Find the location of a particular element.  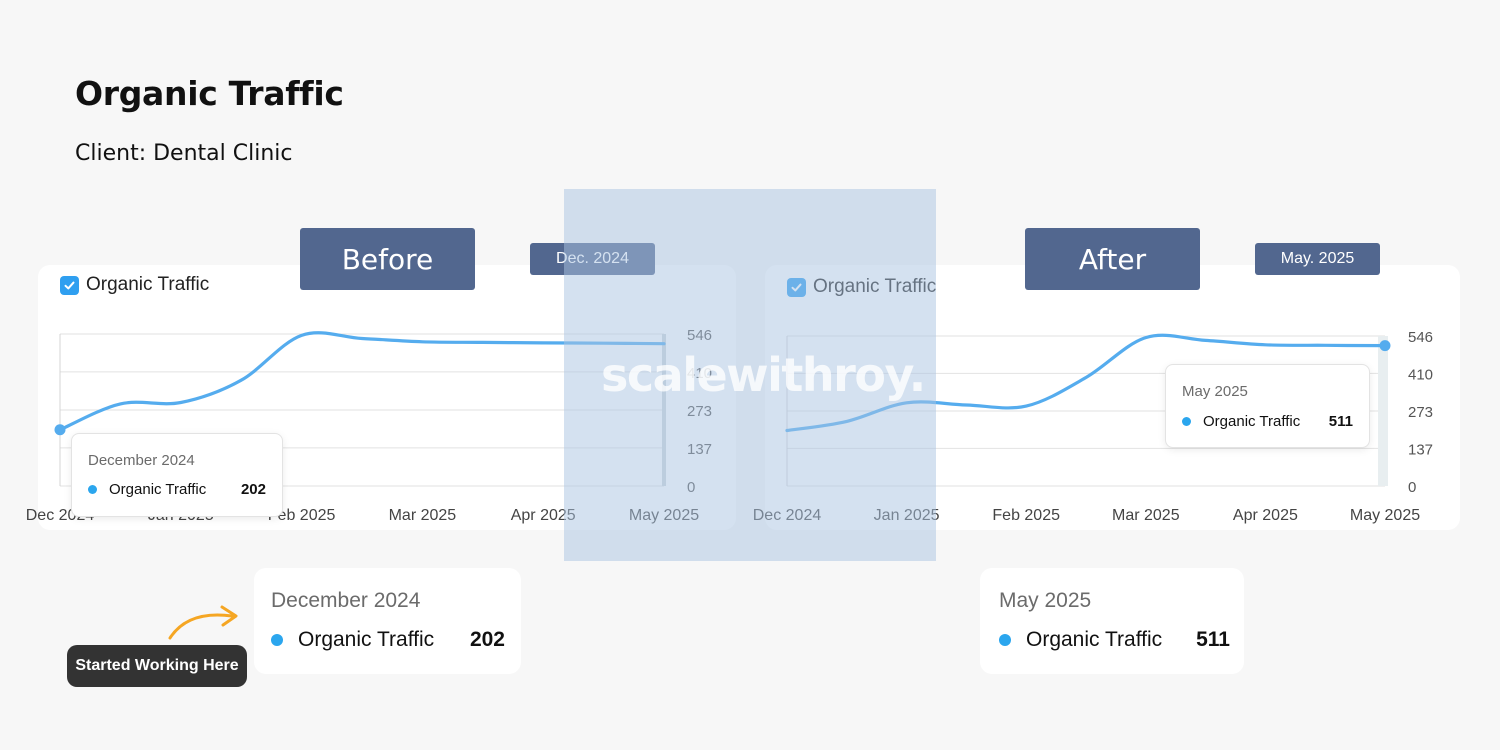

summary-row: Organic Traffic 511 is located at coordinates (1114, 640).